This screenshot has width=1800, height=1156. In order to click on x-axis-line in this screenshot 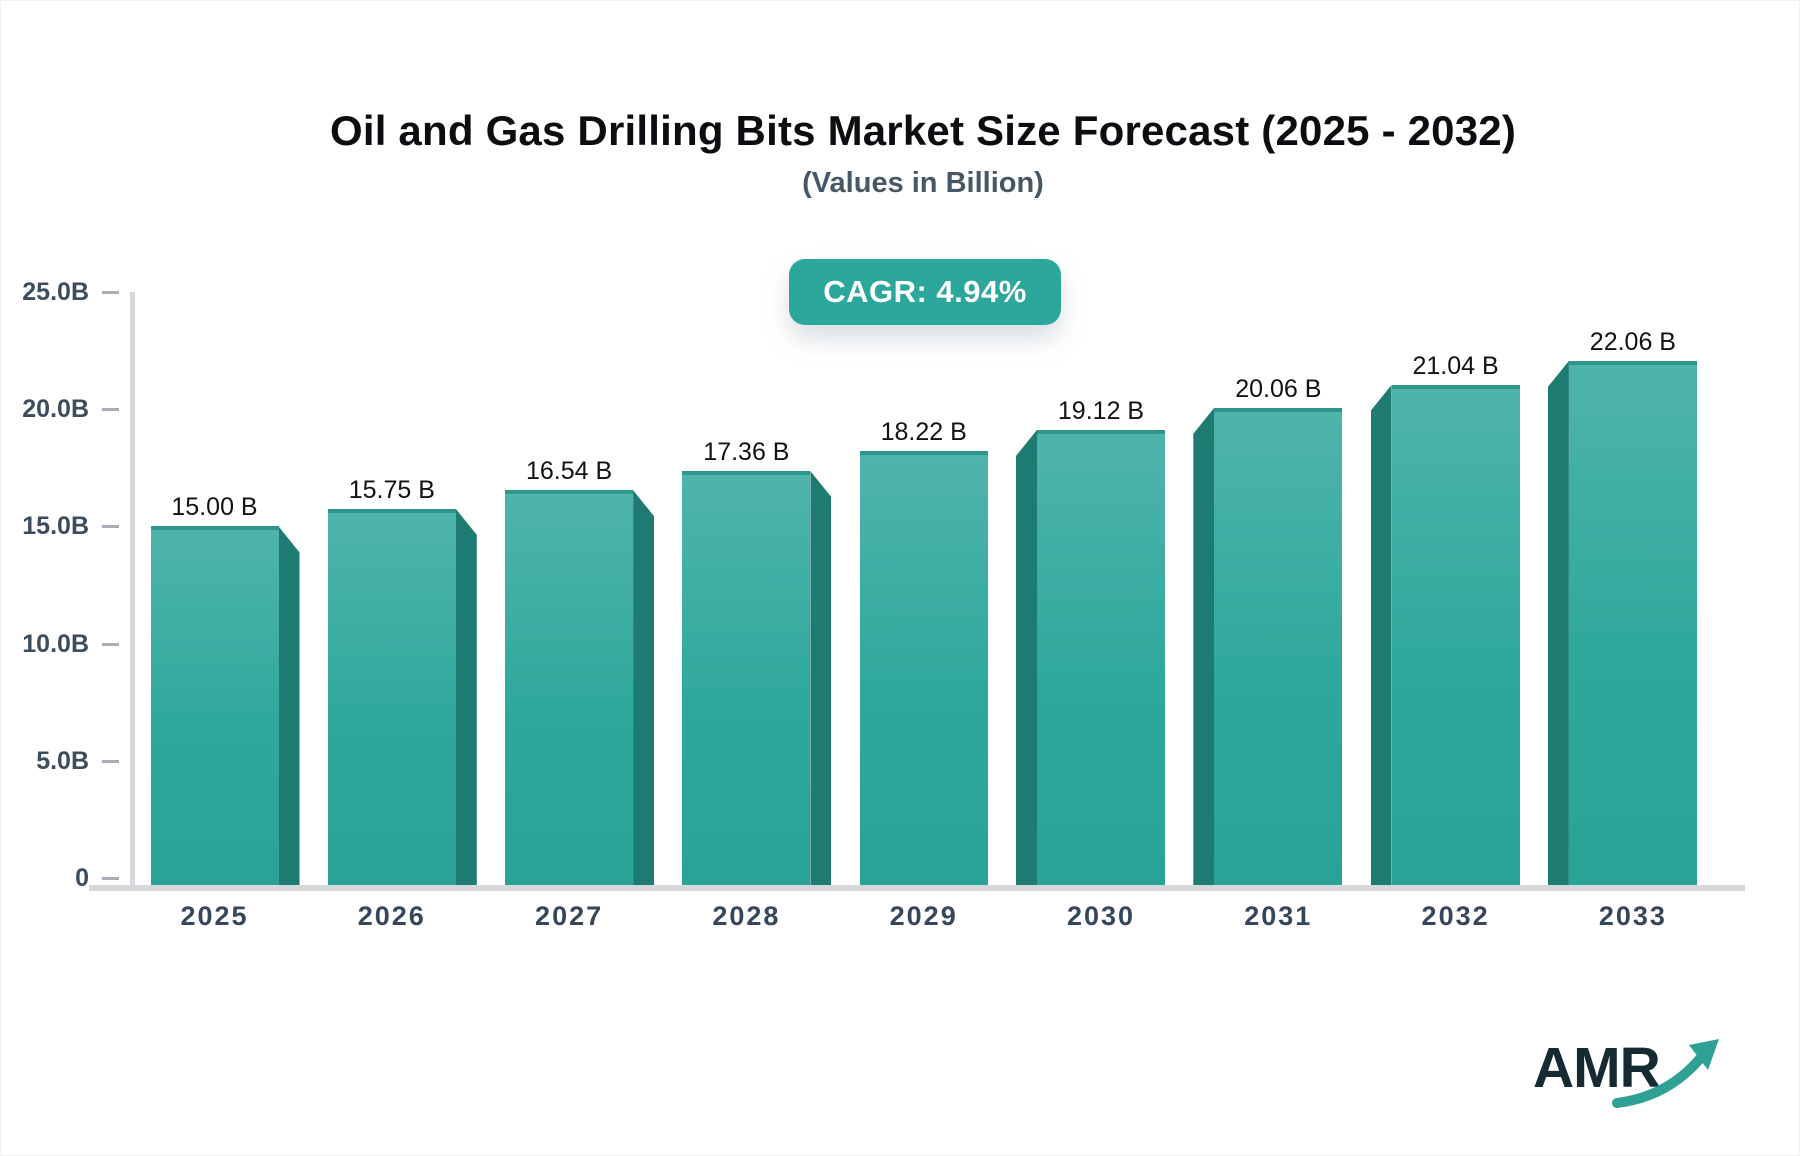, I will do `click(917, 888)`.